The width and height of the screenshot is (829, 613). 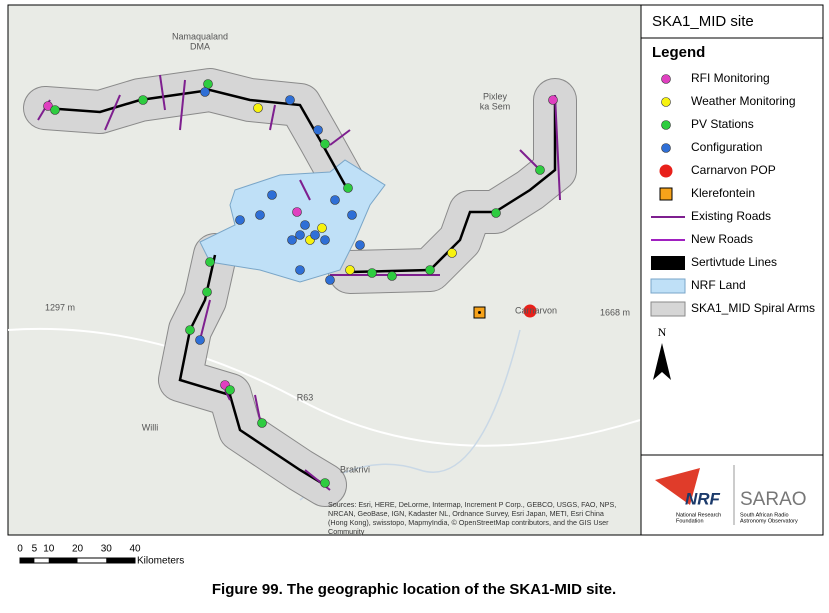 I want to click on nrf-sub: National Research, so click(x=698, y=515).